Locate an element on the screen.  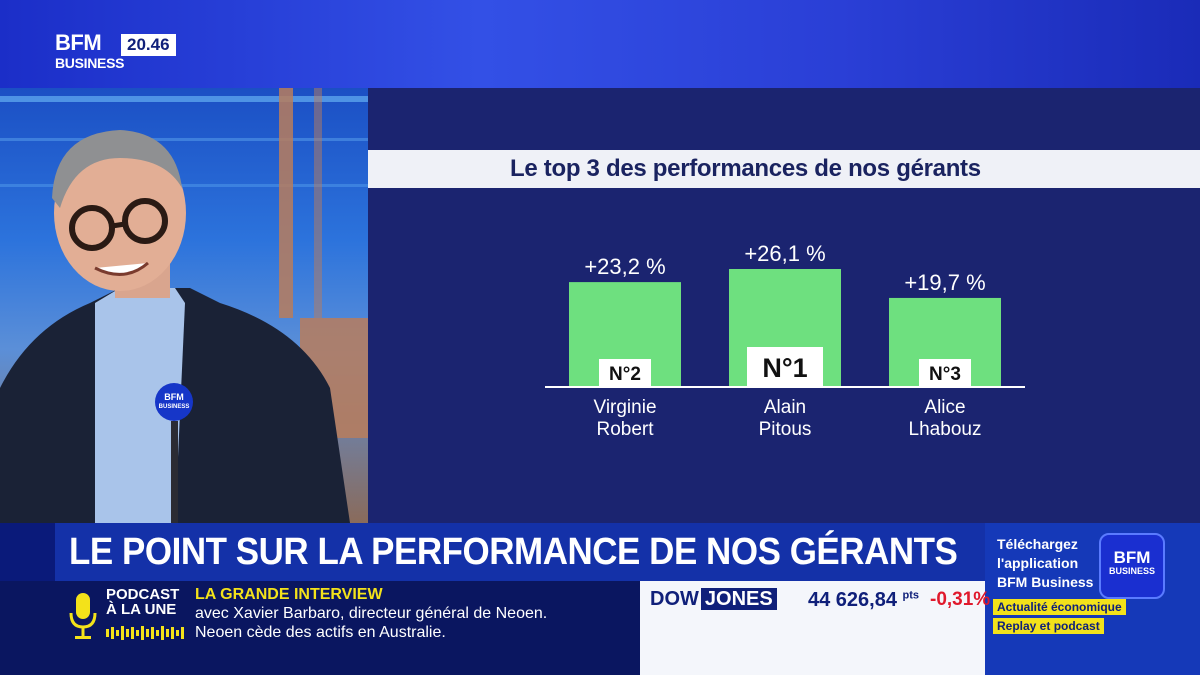
rank-label: N°2 is located at coordinates (625, 374).